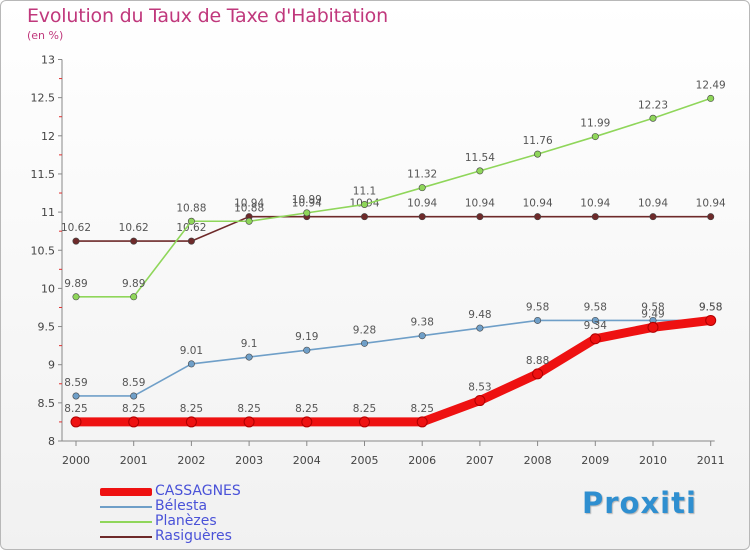  I want to click on data-label-blesta: 9.28, so click(364, 330).